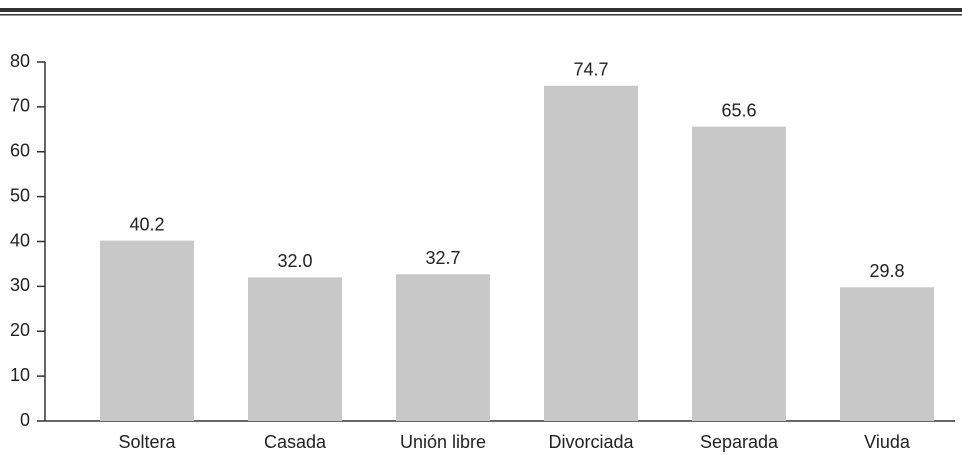 The width and height of the screenshot is (962, 459). Describe the element at coordinates (147, 442) in the screenshot. I see `x-tick-label: Soltera` at that location.